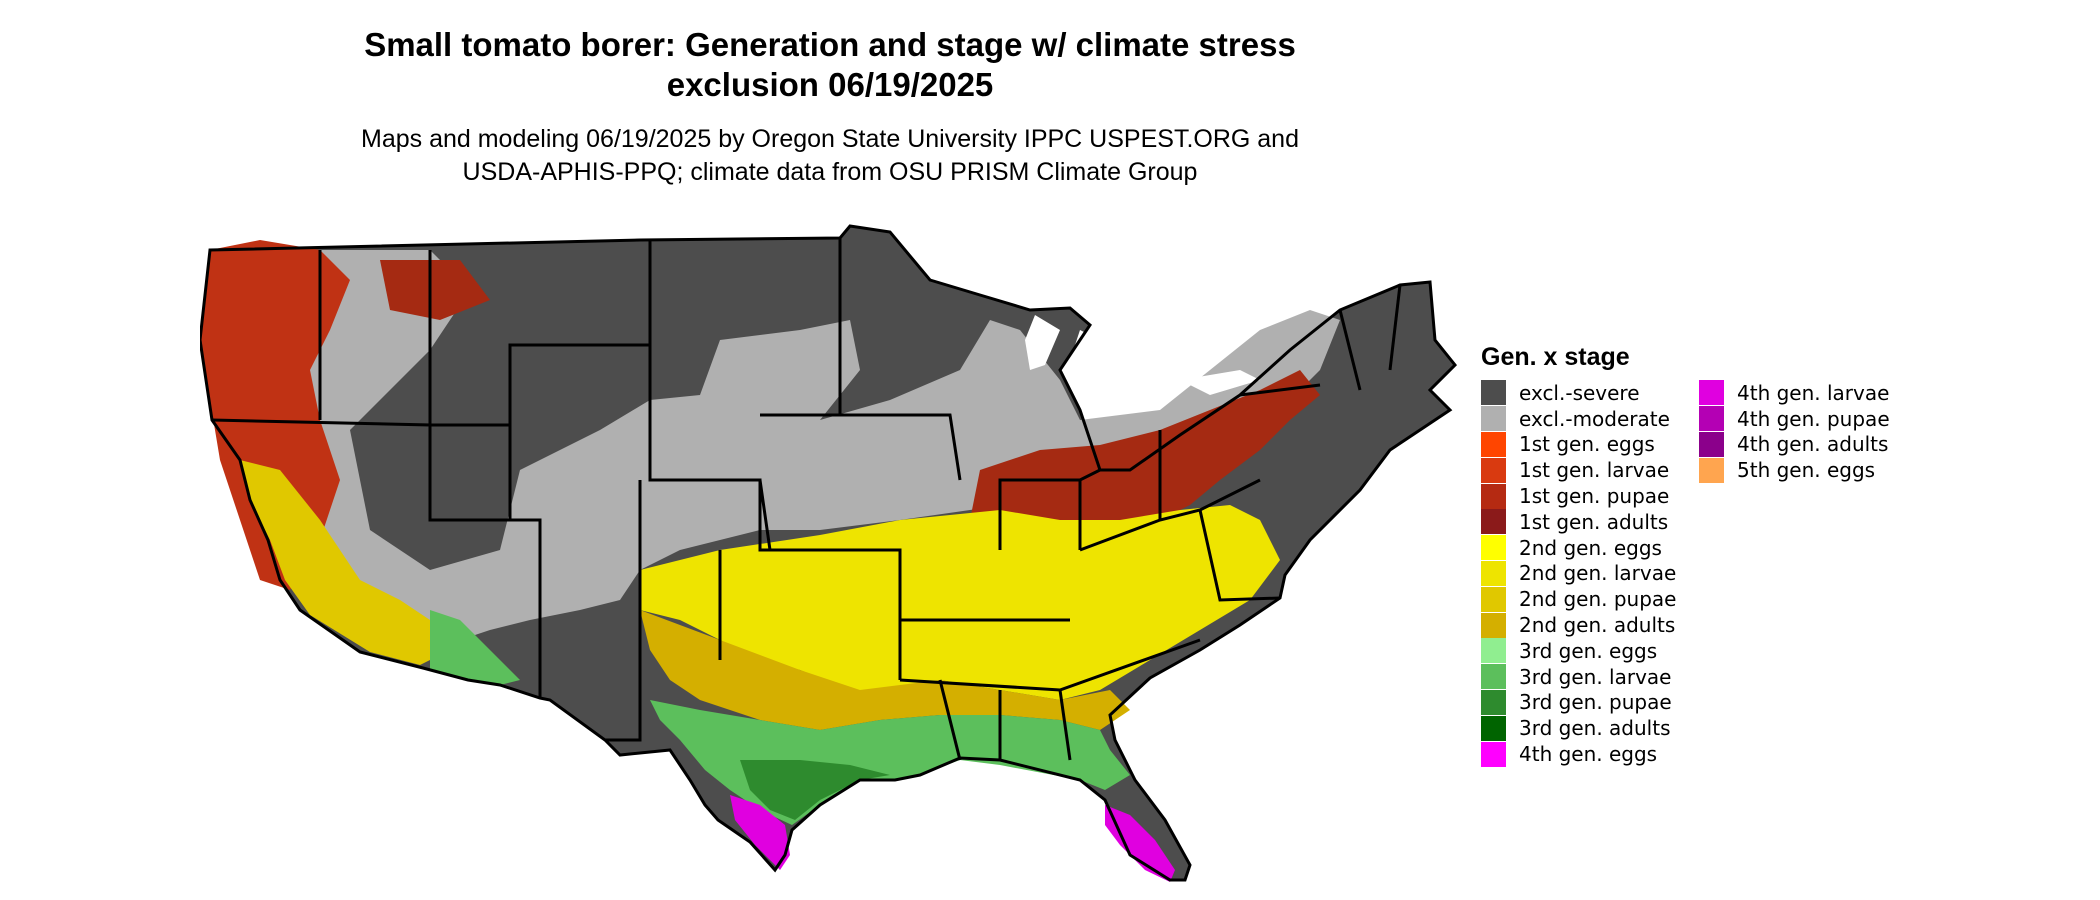 This screenshot has height=900, width=2100. I want to click on legend-item: 1st gen. pupae, so click(1578, 496).